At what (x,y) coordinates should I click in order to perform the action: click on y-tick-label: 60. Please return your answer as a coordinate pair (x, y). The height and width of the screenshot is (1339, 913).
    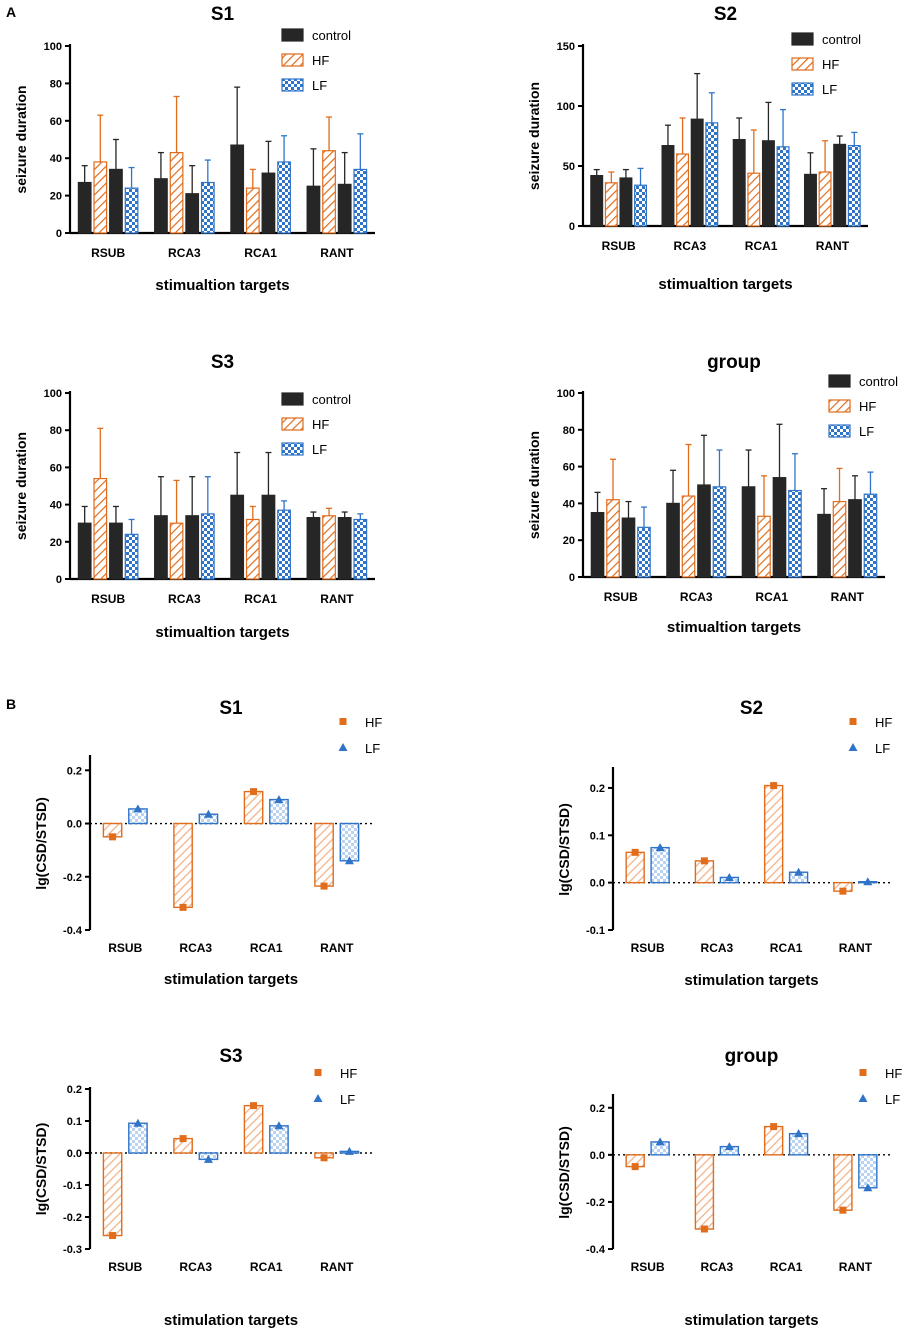
    Looking at the image, I should click on (56, 468).